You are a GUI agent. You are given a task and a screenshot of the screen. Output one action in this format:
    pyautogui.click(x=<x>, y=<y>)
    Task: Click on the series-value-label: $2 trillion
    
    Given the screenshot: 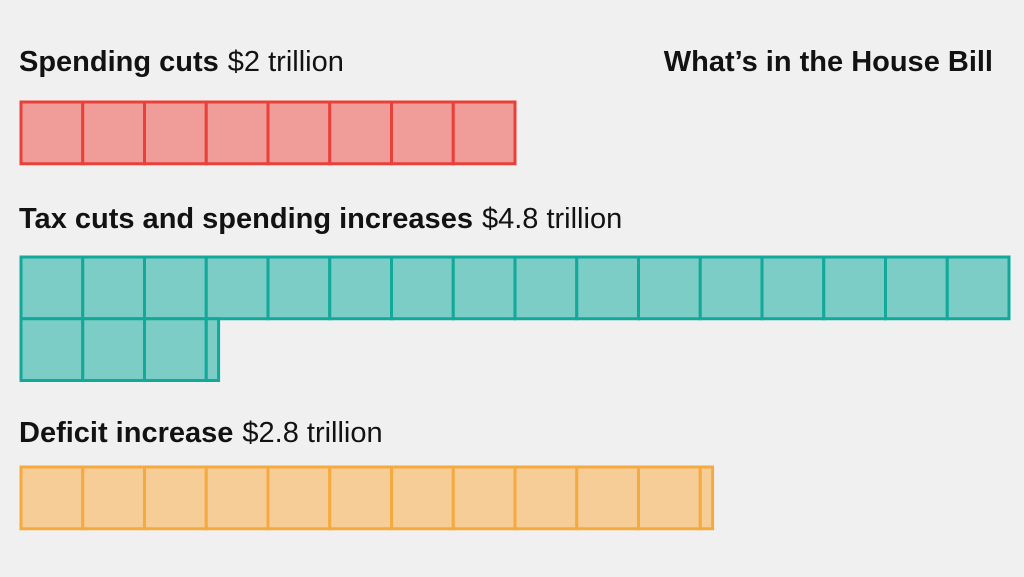 What is the action you would take?
    pyautogui.click(x=286, y=62)
    